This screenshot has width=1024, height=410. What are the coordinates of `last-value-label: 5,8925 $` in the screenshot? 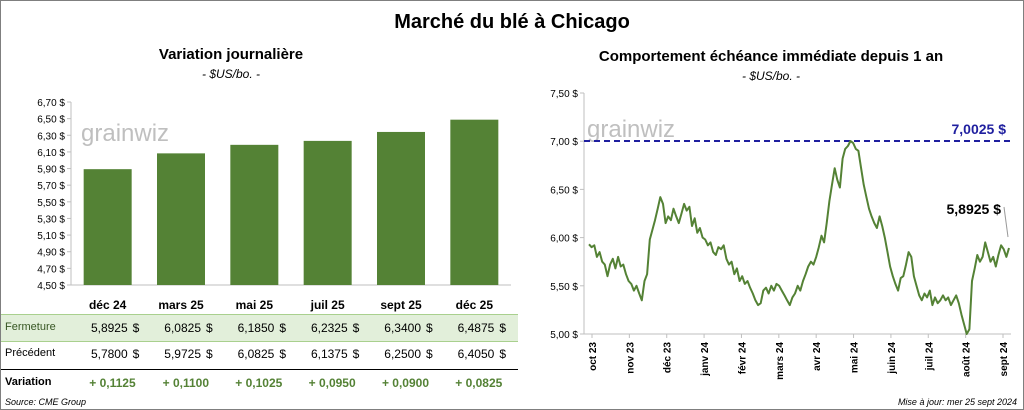 It's located at (974, 209).